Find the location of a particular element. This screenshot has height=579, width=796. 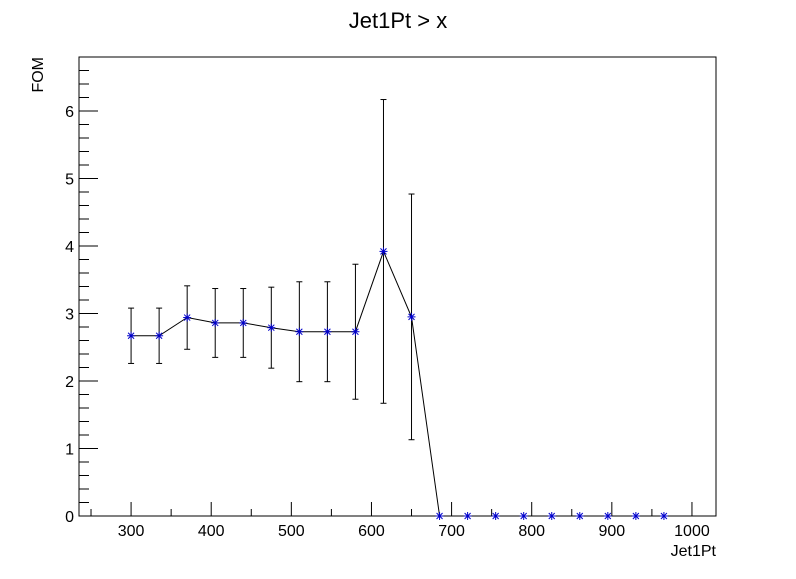

y-tick-label: 3 is located at coordinates (69, 315).